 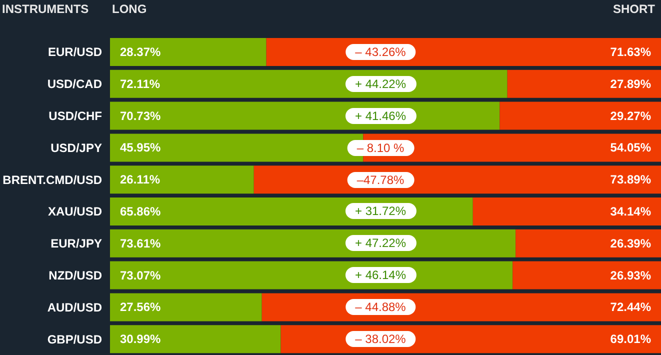 What do you see at coordinates (75, 275) in the screenshot?
I see `y-tick-label: NZD/USD` at bounding box center [75, 275].